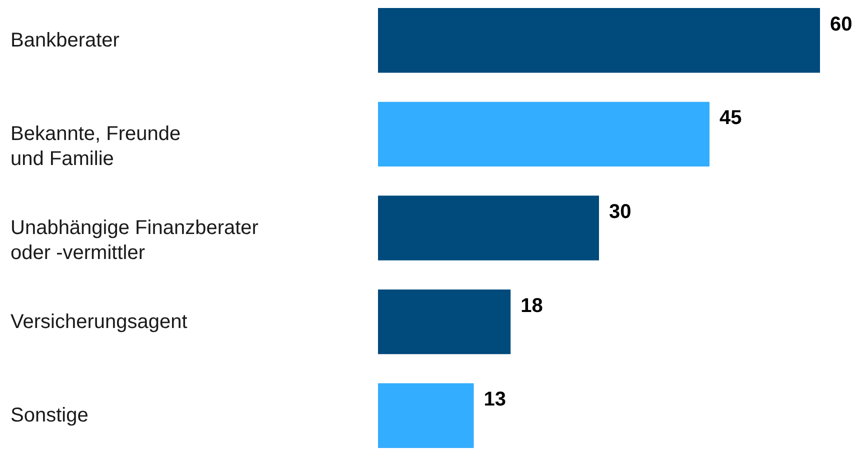 This screenshot has height=449, width=859. I want to click on y-tick-label: Unabhängige Finanzberater oder -vermittler, so click(134, 240).